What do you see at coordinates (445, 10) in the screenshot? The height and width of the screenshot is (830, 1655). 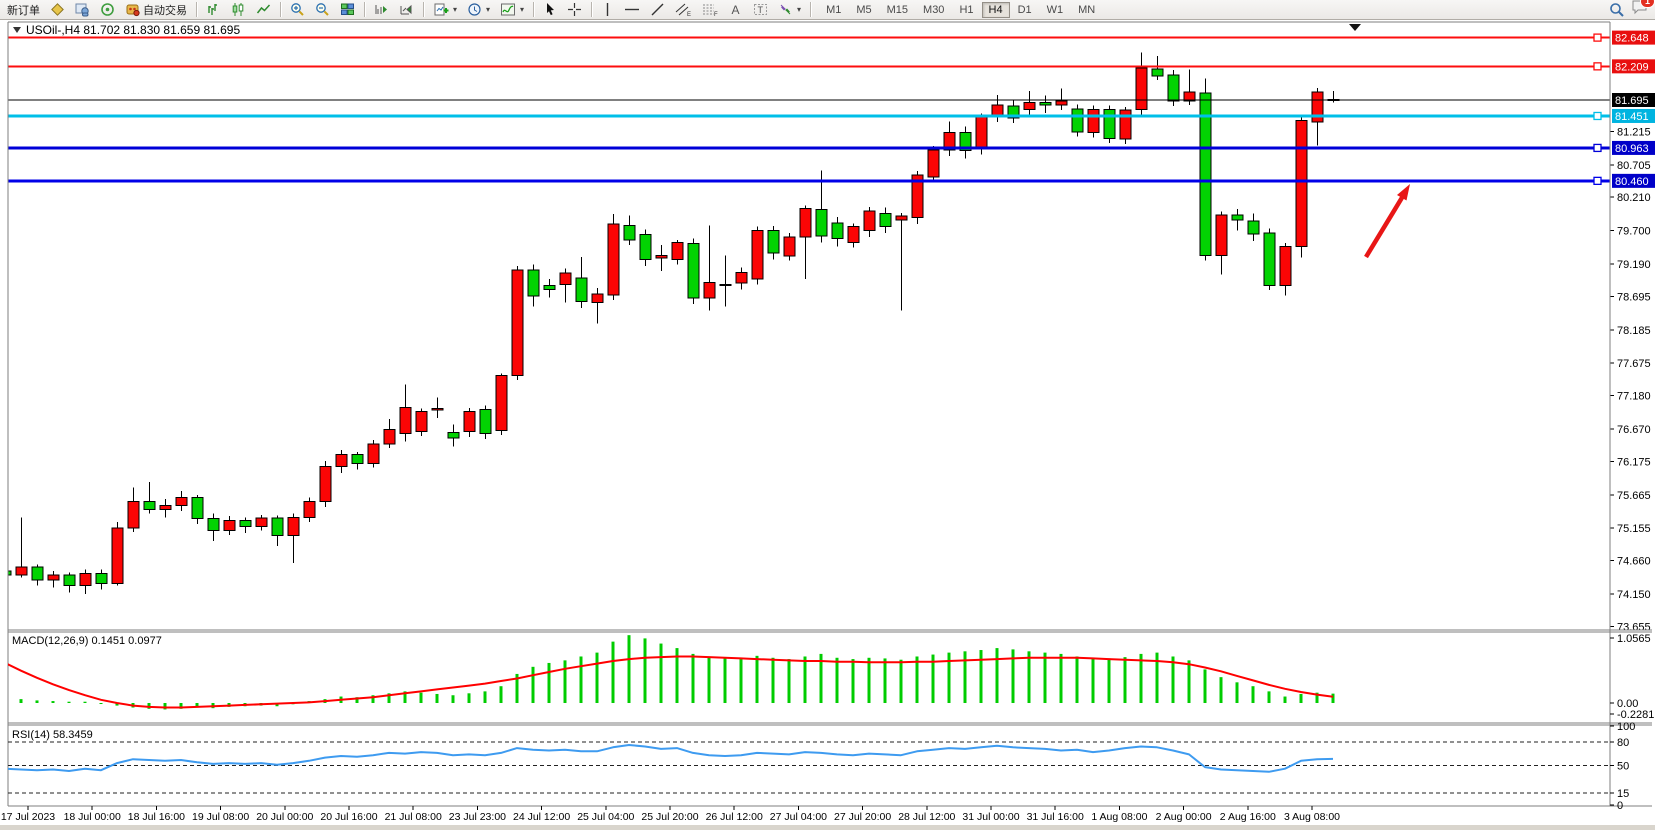 I see `new-chart-button: ▾` at bounding box center [445, 10].